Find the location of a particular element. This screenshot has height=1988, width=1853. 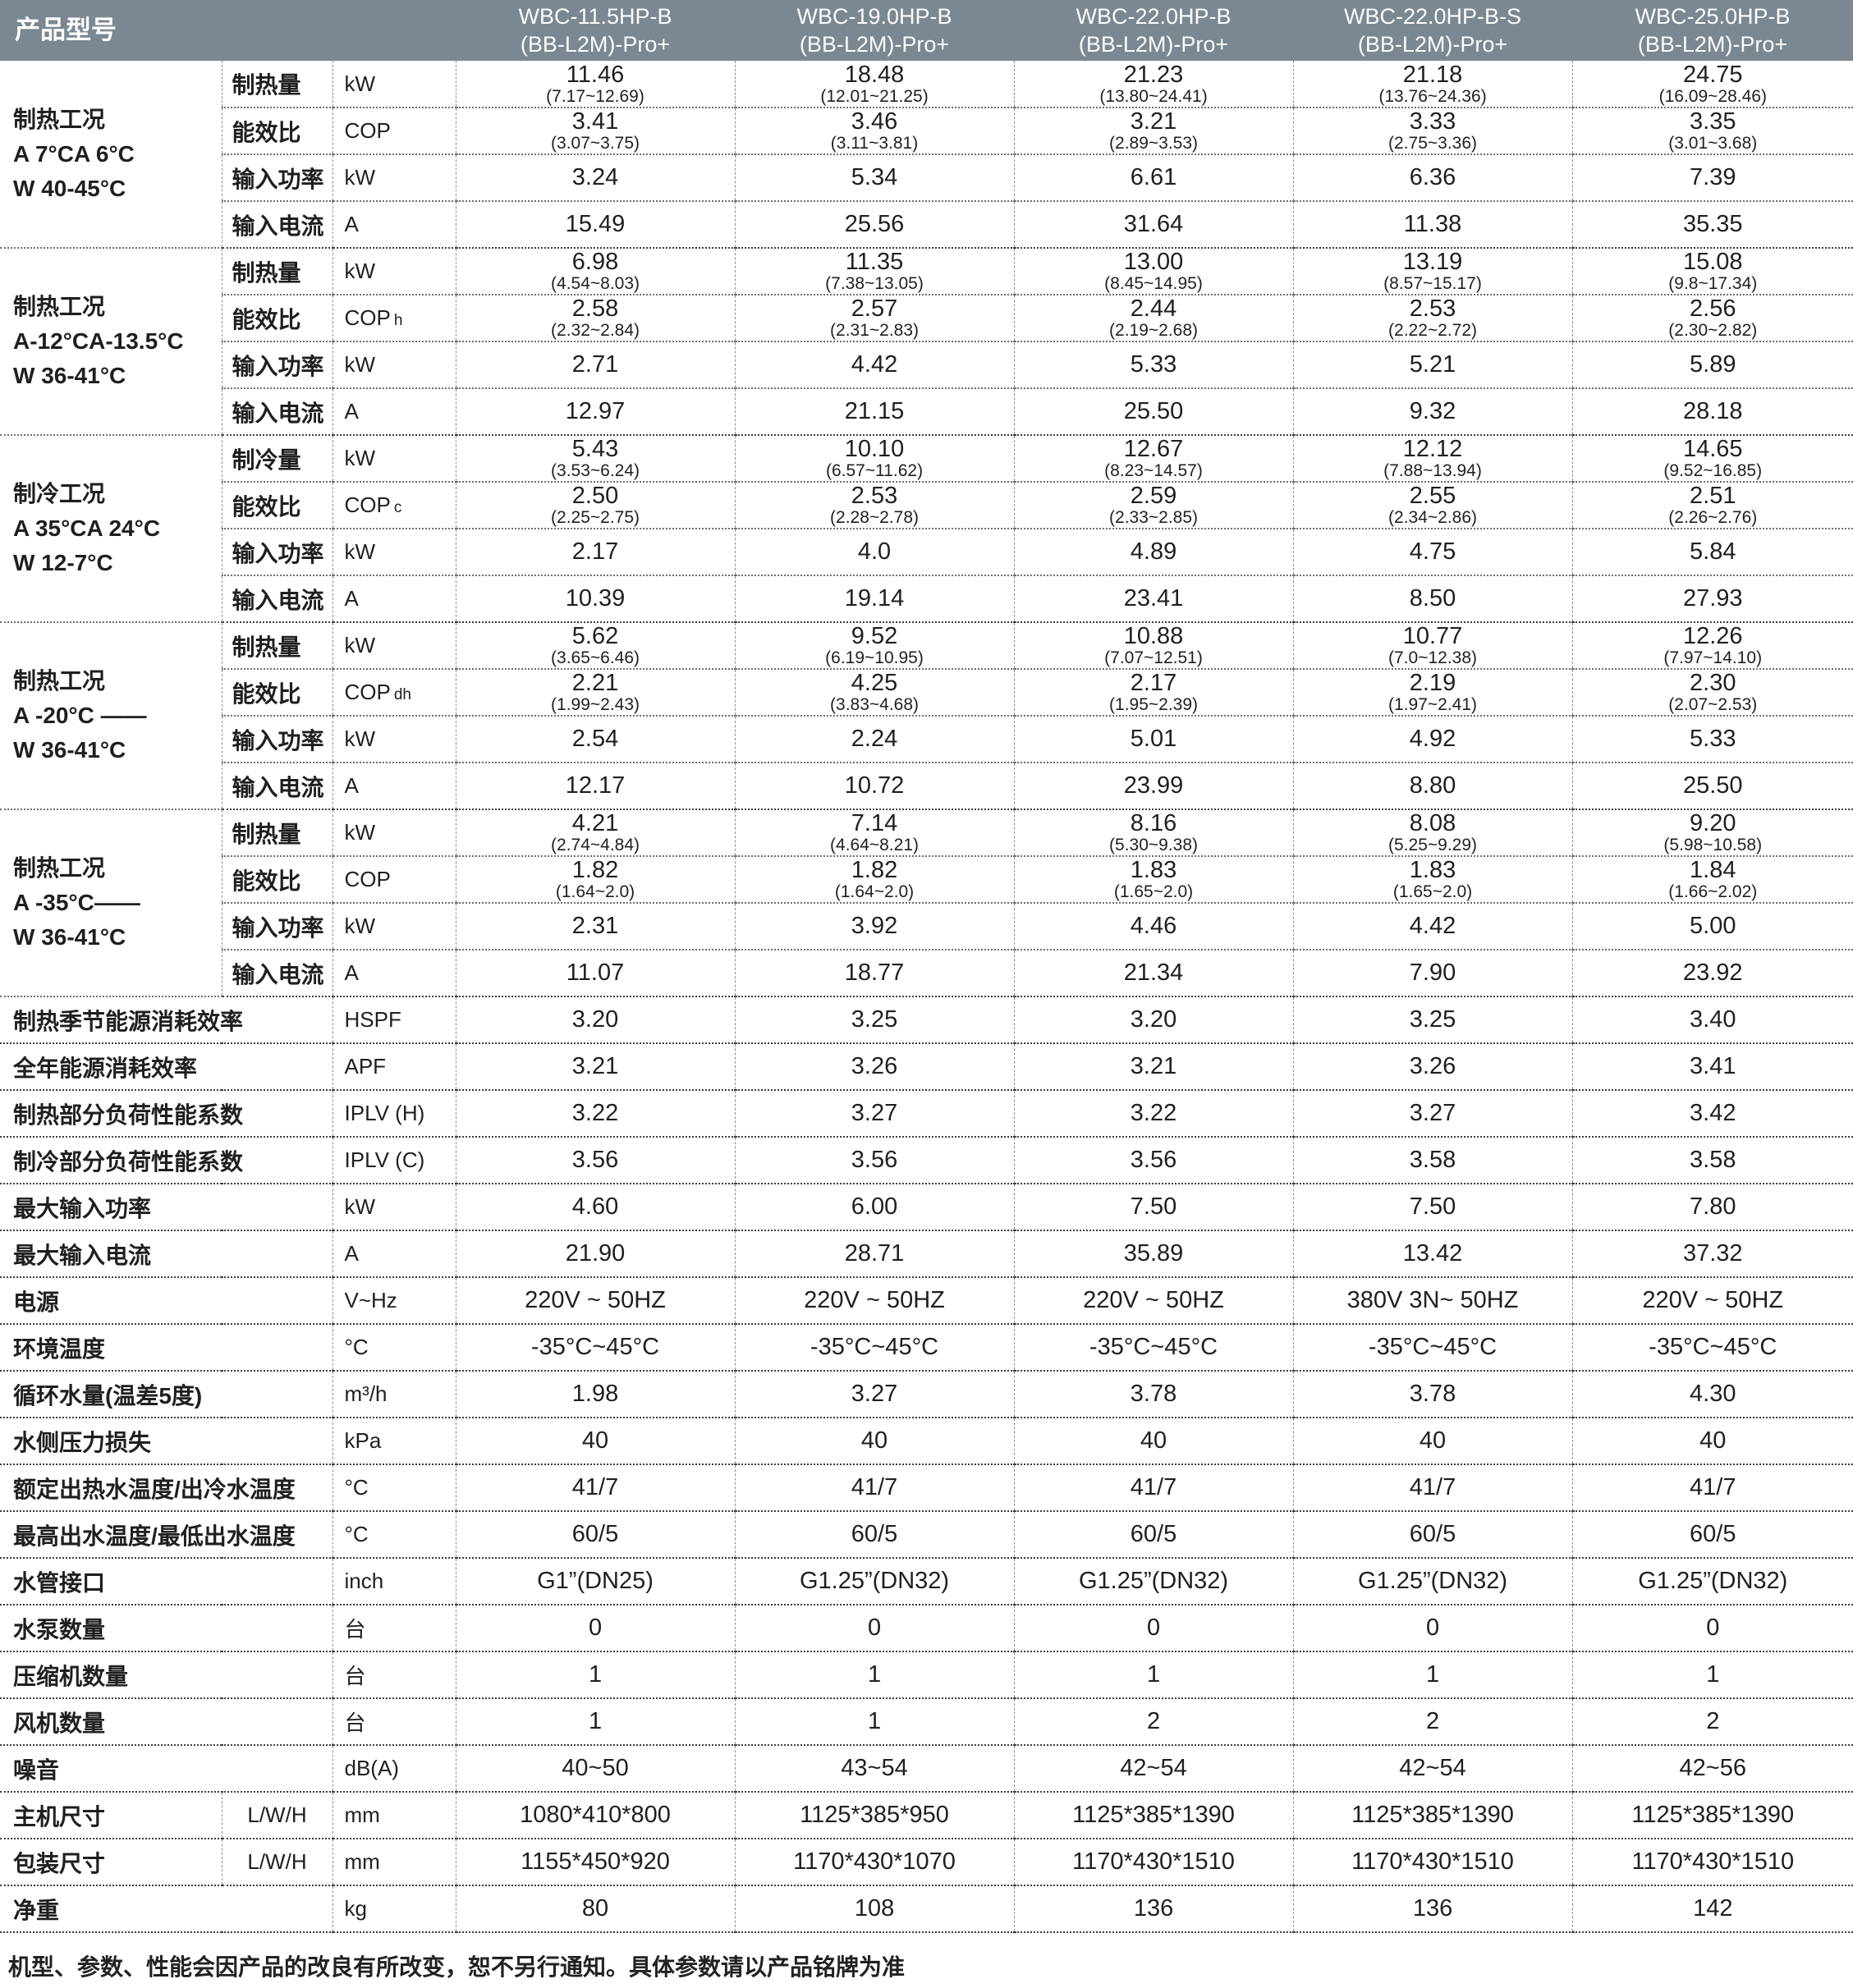

value-cell: 3.41 (3.07~3.75) is located at coordinates (596, 131).